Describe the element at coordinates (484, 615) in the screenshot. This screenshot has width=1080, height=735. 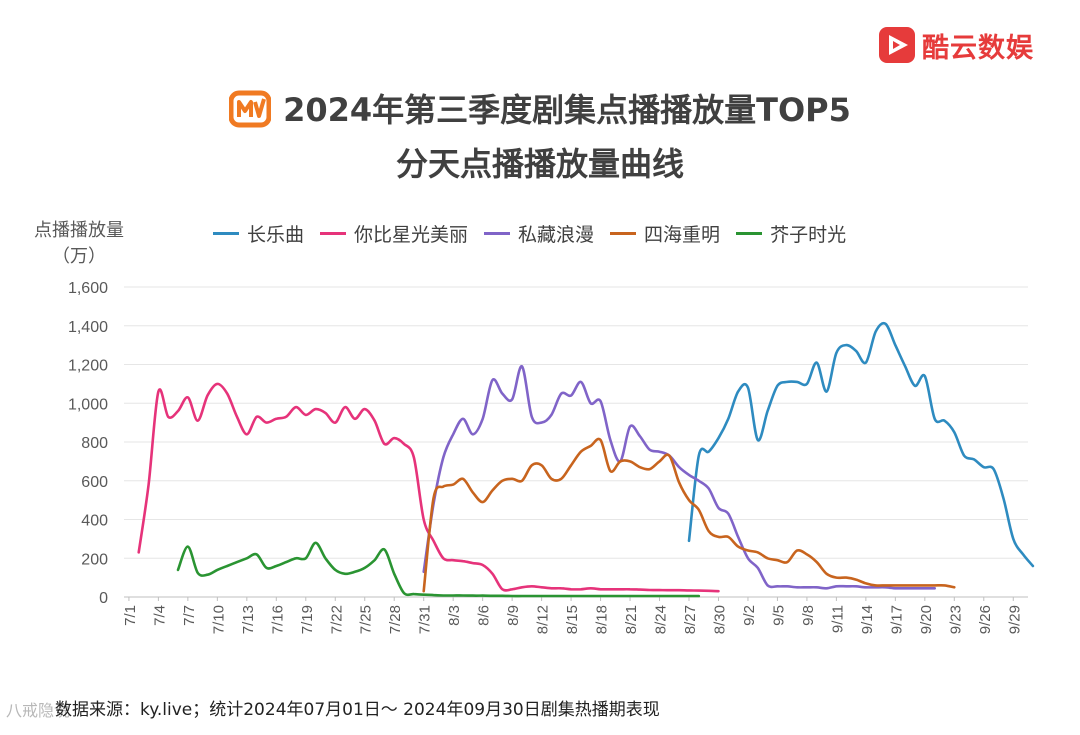
I see `x-tick-label: 8/6` at that location.